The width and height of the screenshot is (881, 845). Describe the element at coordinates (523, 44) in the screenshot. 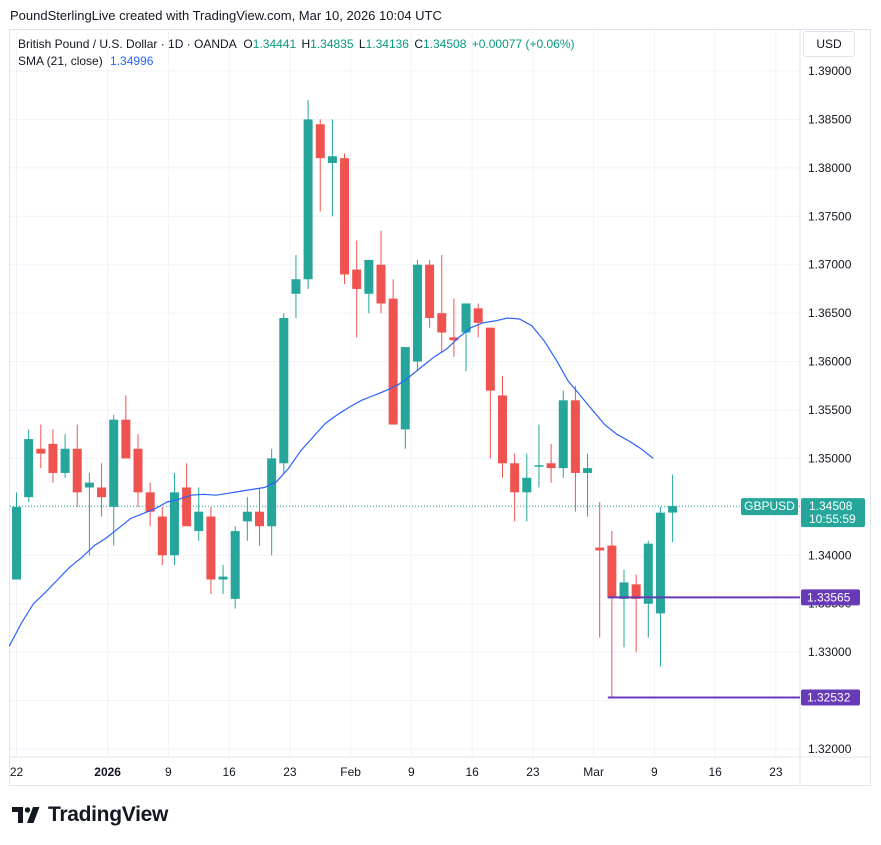

I see `change-value: +0.00077 (+0.06%)` at that location.